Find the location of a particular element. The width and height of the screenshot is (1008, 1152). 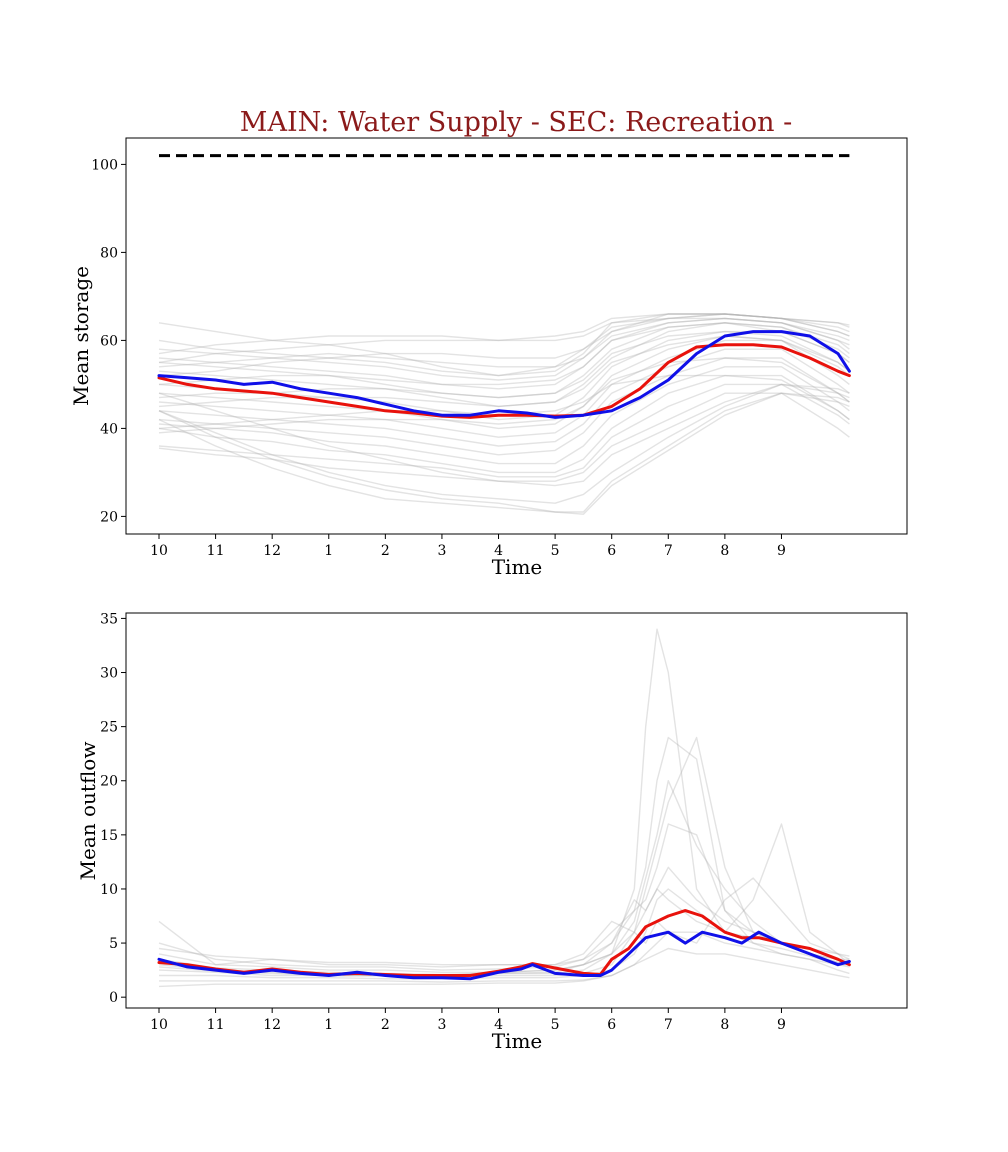

outflow-x-axis-label: Time is located at coordinates (517, 1041).